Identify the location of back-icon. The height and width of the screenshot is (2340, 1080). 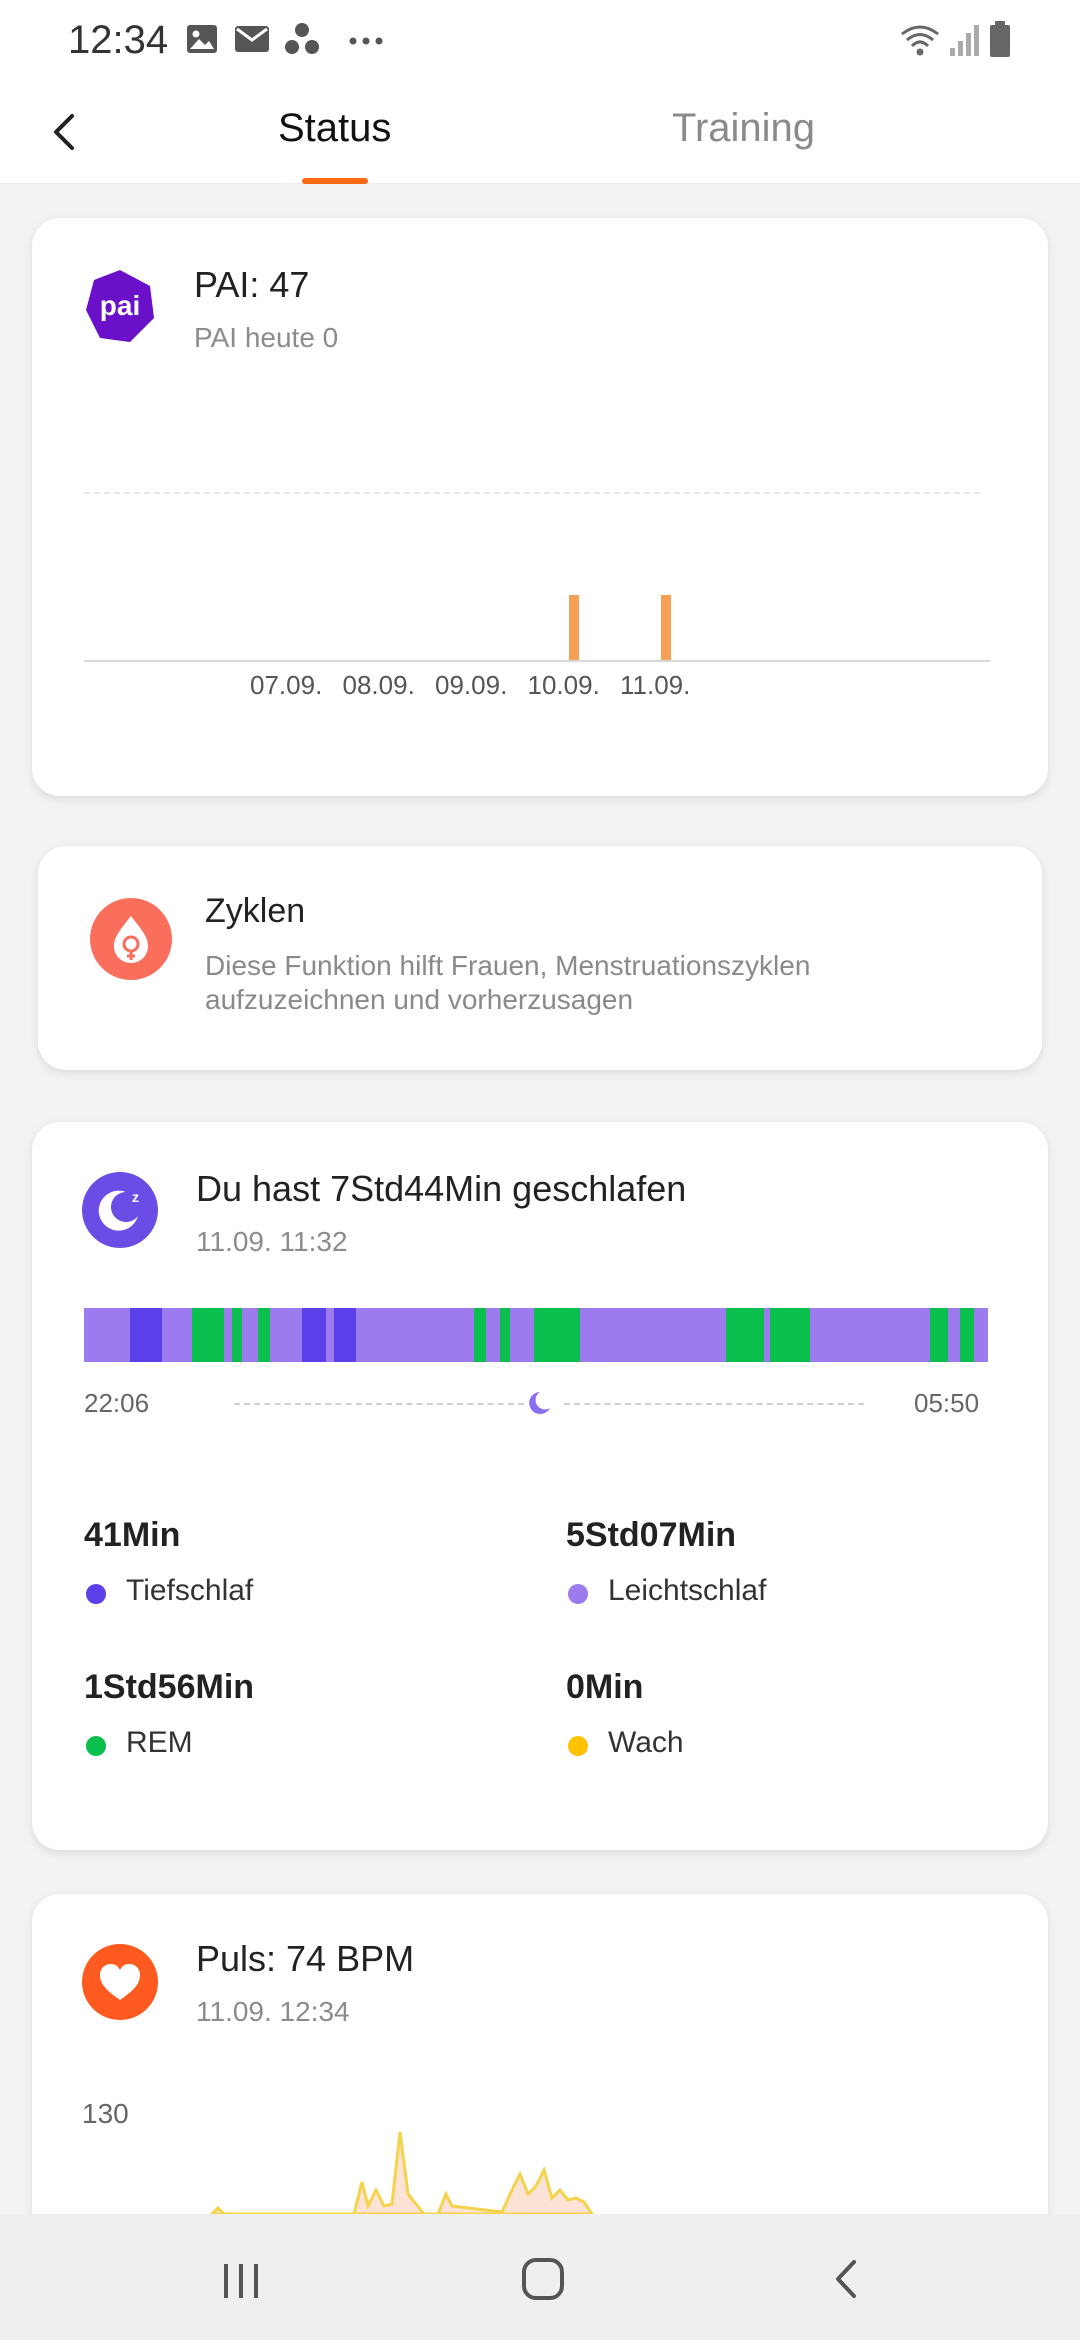
(847, 2279).